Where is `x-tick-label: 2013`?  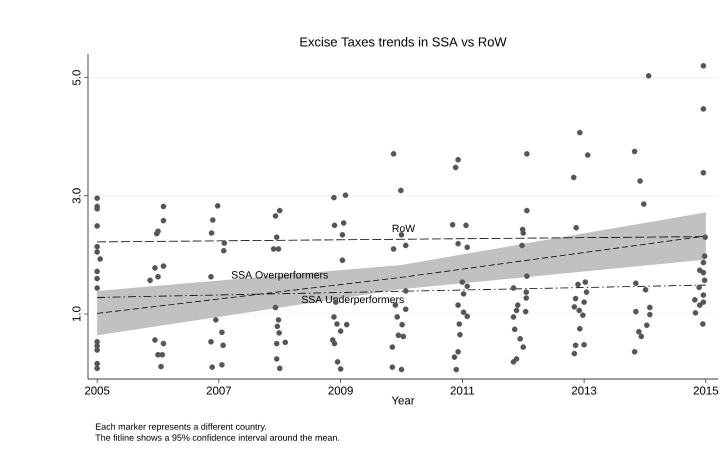
x-tick-label: 2013 is located at coordinates (584, 390).